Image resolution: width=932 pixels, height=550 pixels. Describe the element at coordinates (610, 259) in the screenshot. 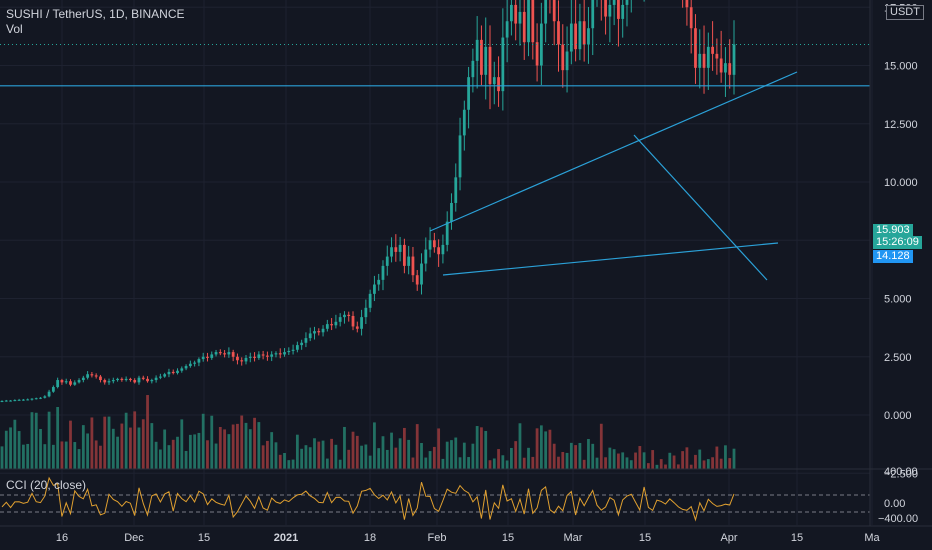

I see `trendline` at that location.